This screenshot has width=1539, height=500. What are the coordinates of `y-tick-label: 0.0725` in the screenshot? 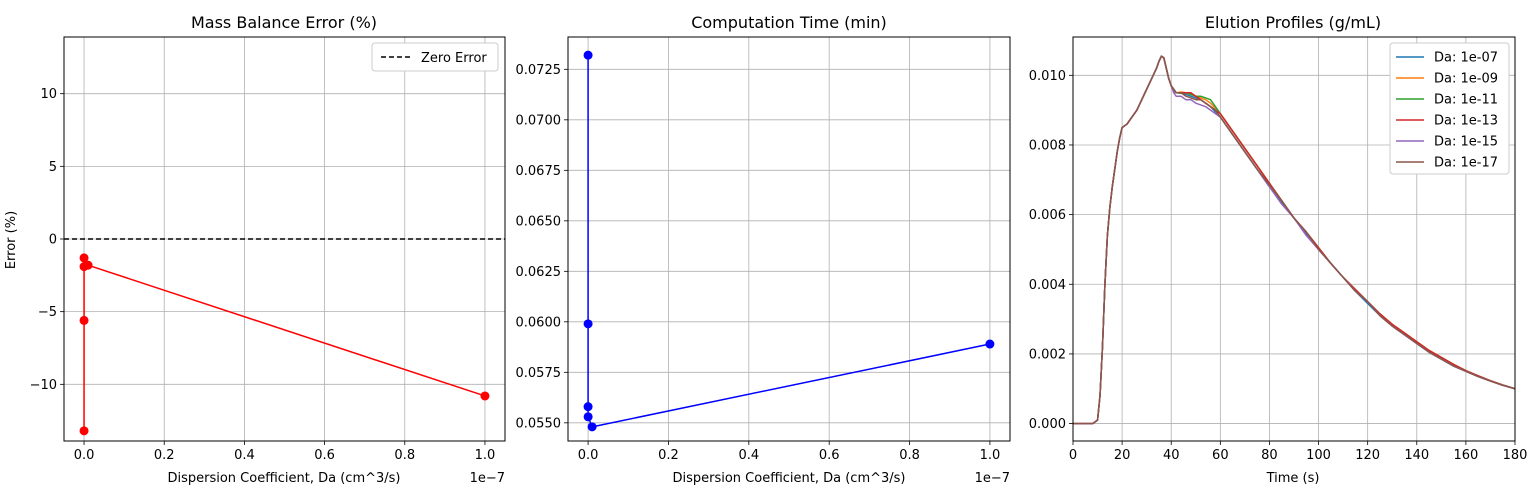 It's located at (539, 70).